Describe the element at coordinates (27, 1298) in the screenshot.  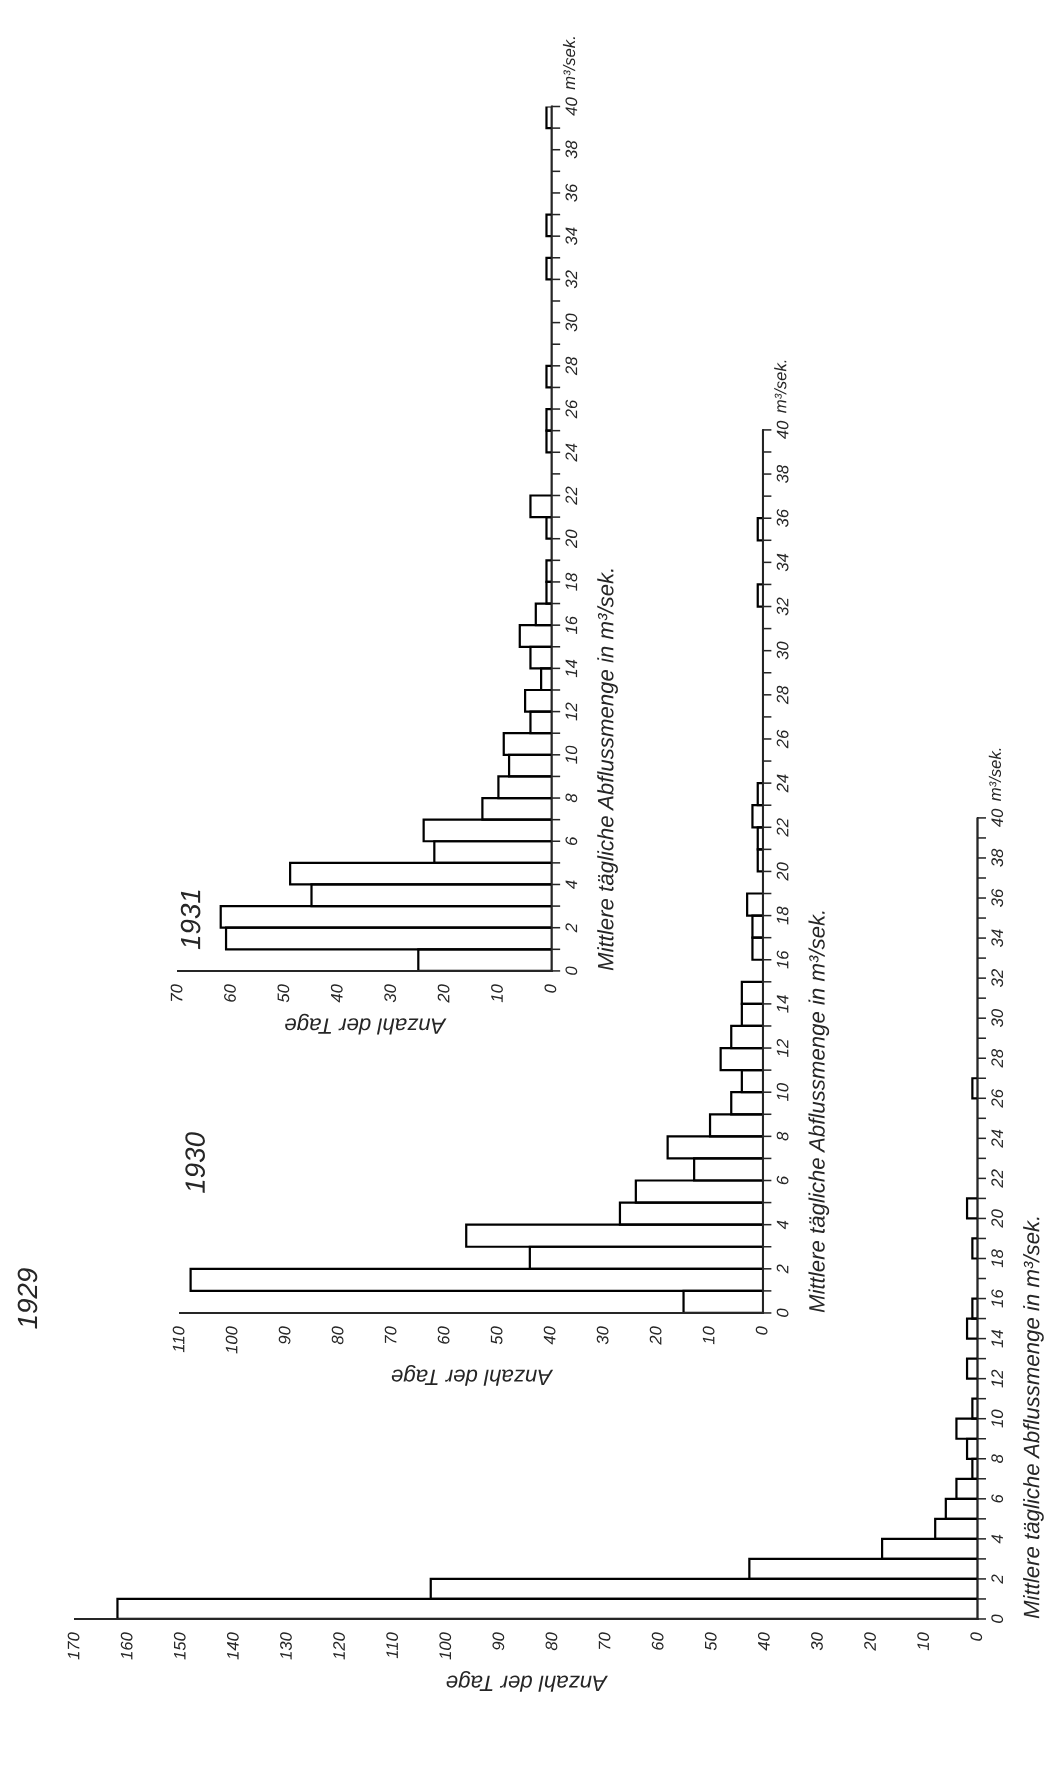
I see `text: 1929` at that location.